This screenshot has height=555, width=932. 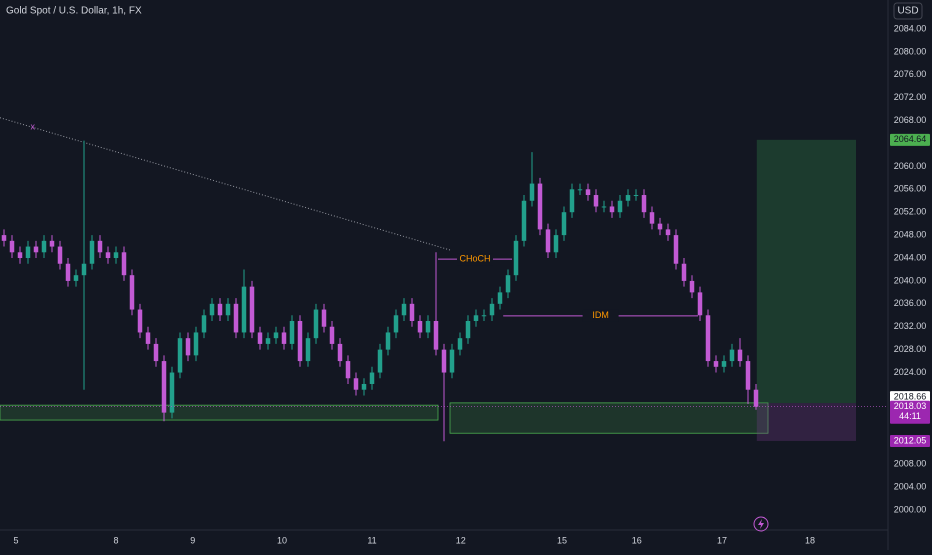 What do you see at coordinates (282, 540) in the screenshot?
I see `x-tick-label: 10` at bounding box center [282, 540].